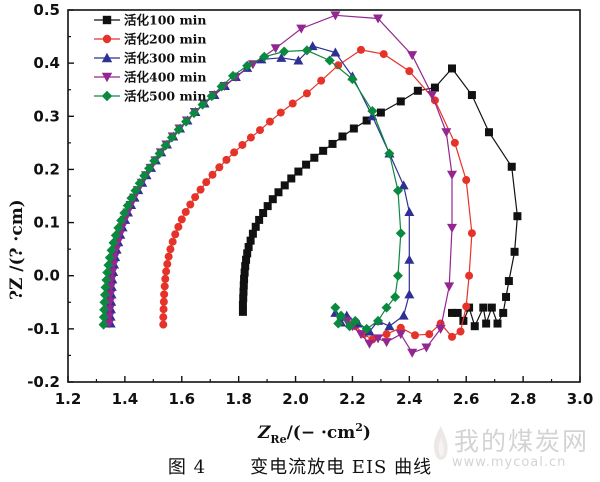 Image resolution: width=600 pixels, height=482 pixels. I want to click on y-axis-label: ?Z /(? ·cm), so click(17, 249).